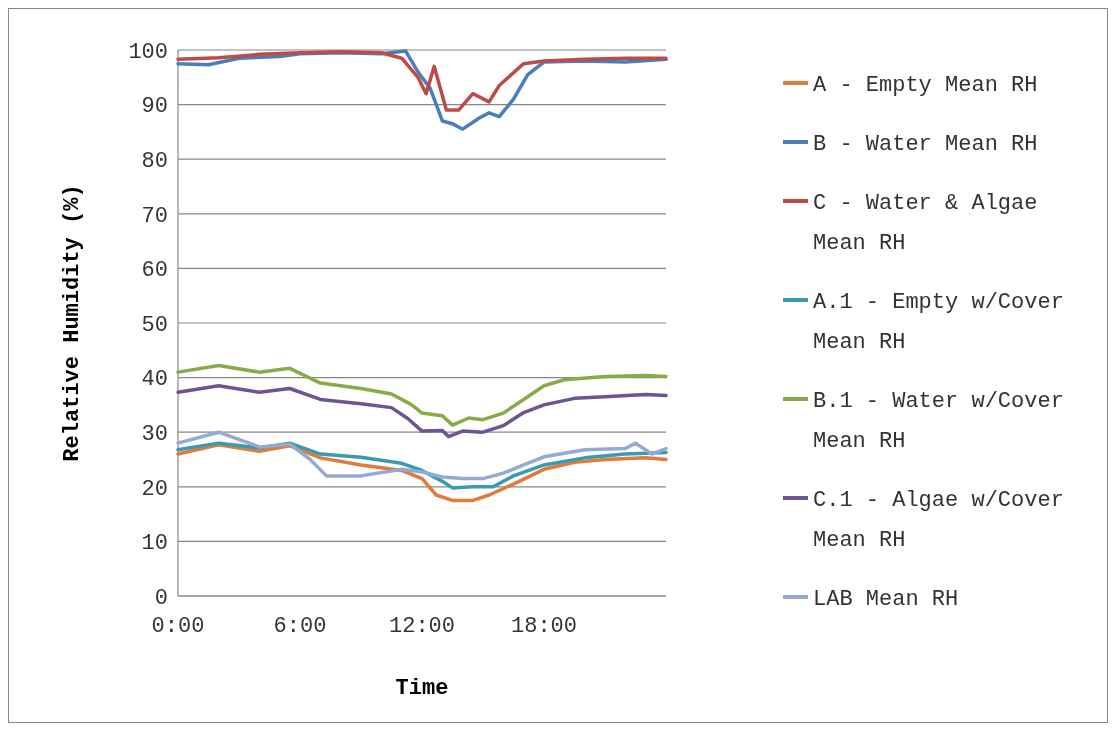 The width and height of the screenshot is (1117, 732). Describe the element at coordinates (886, 599) in the screenshot. I see `legend-label: LAB Mean RH` at that location.